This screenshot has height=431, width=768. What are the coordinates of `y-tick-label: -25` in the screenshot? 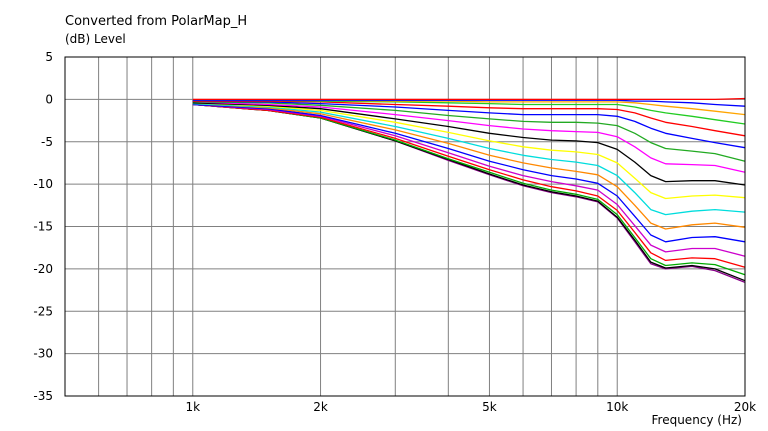 It's located at (43, 311).